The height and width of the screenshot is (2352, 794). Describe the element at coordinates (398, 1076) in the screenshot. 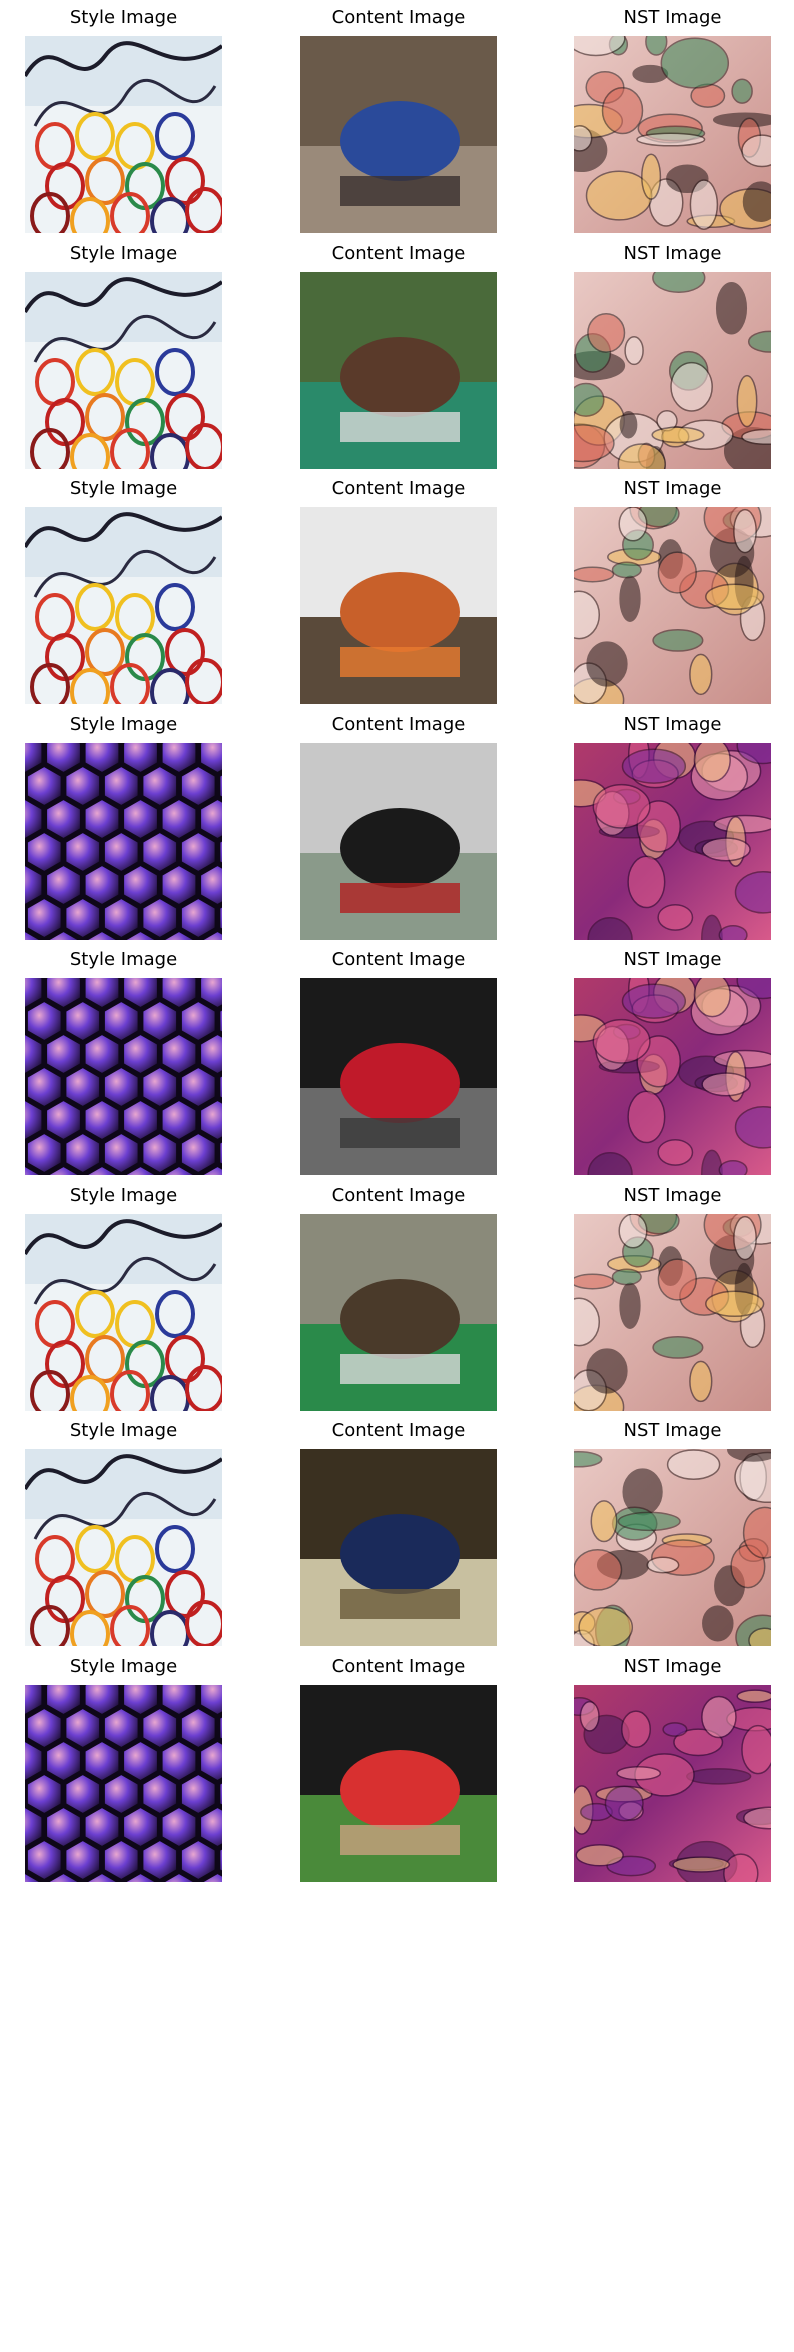

I see `bed-red-pillow-photo` at that location.